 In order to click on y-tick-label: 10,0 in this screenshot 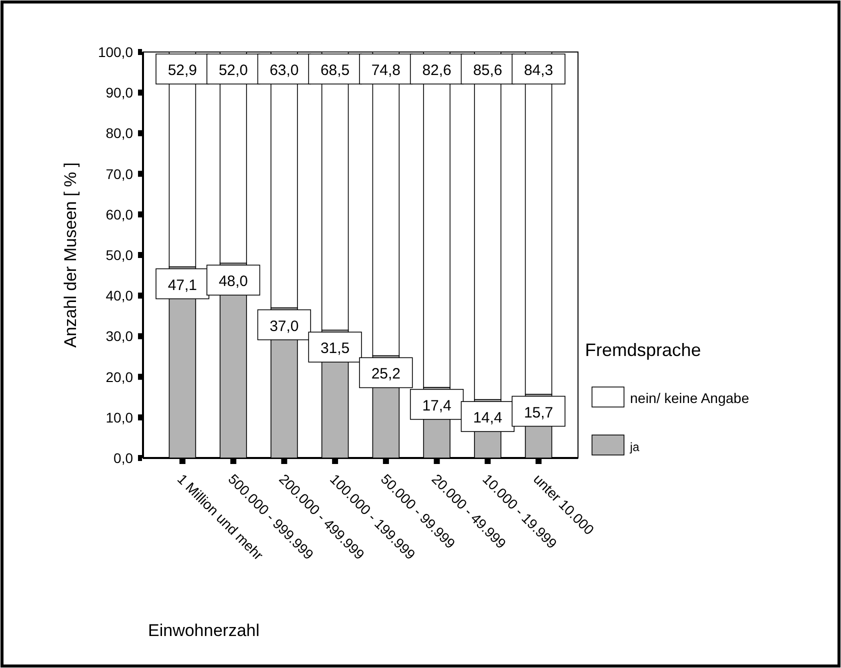, I will do `click(120, 417)`.